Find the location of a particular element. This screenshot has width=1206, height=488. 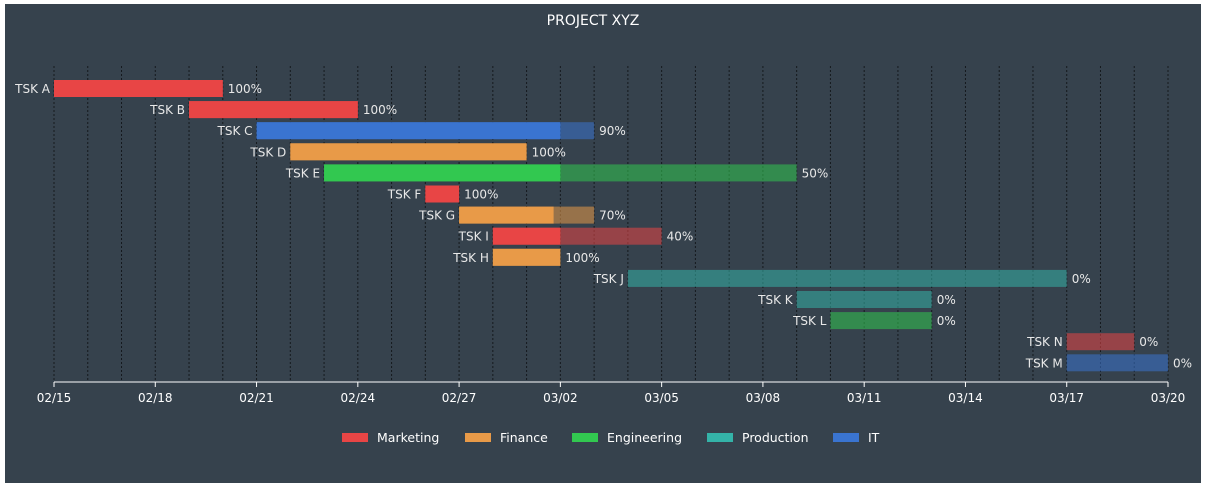

x-tick-label: 03/05 is located at coordinates (661, 398).